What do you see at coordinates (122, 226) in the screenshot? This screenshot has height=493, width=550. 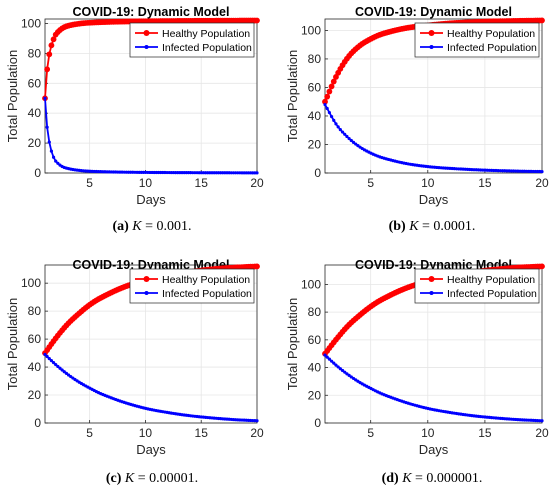 I see `caption-label: (a)` at bounding box center [122, 226].